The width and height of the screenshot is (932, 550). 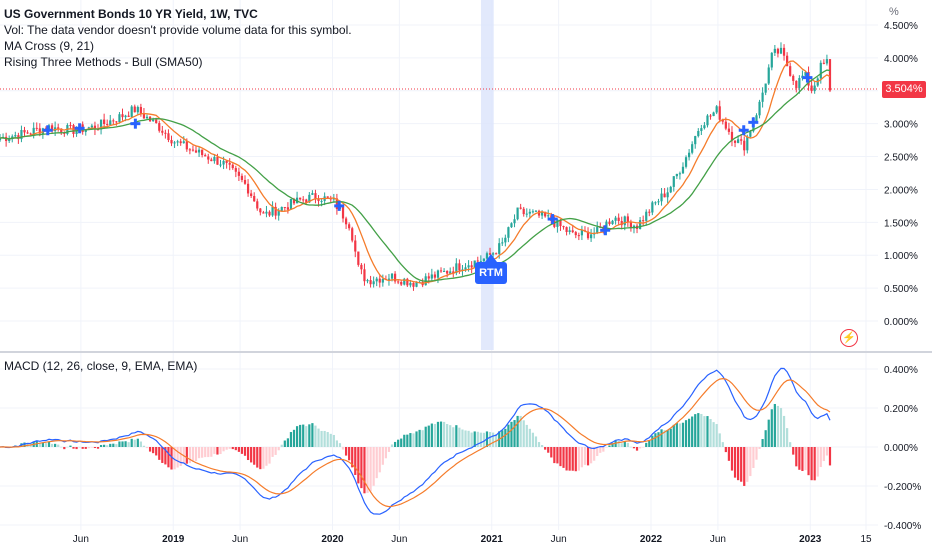 What do you see at coordinates (810, 539) in the screenshot?
I see `time-tick-label: 2023` at bounding box center [810, 539].